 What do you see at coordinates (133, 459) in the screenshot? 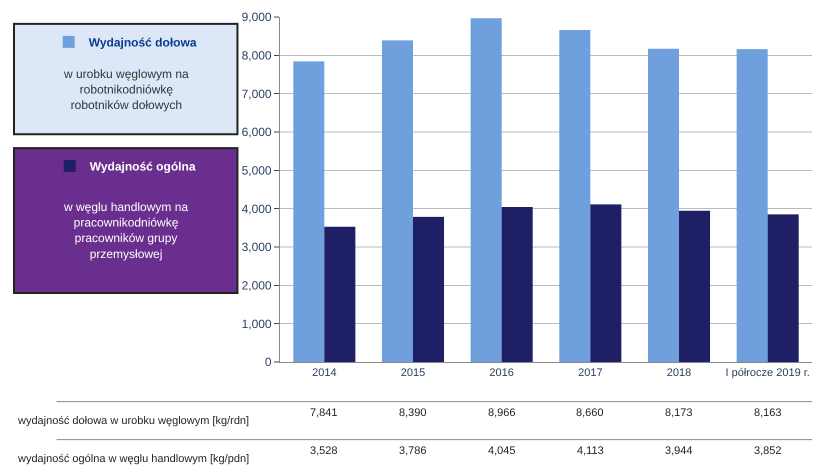
I see `text: wydajność ogólna w węglu handlowym [kg/pdn]` at bounding box center [133, 459].